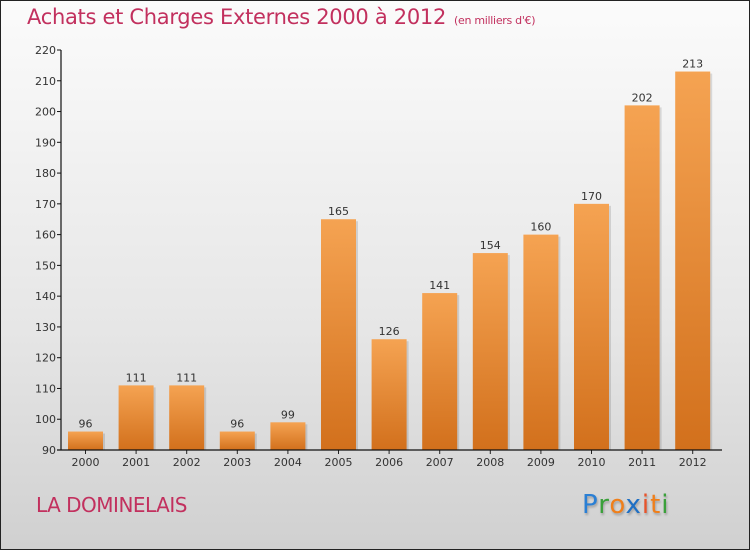 The height and width of the screenshot is (550, 750). I want to click on bar-2005, so click(338, 334).